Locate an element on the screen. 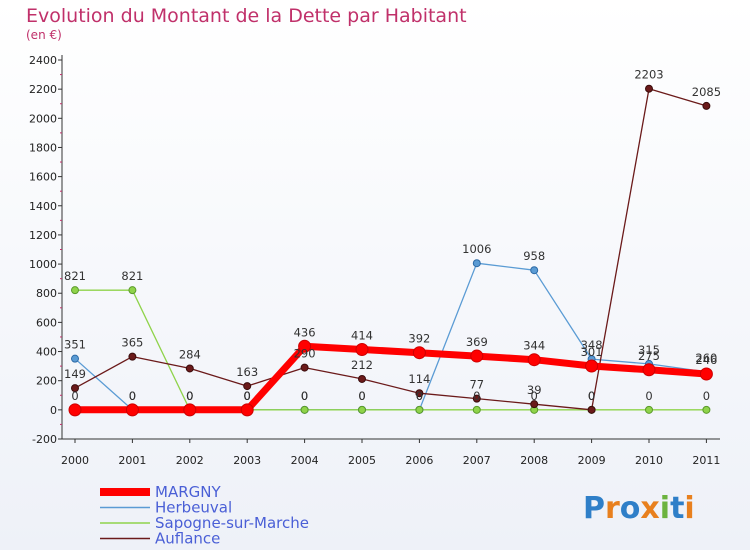 The height and width of the screenshot is (550, 750). data-label: 260 is located at coordinates (706, 358).